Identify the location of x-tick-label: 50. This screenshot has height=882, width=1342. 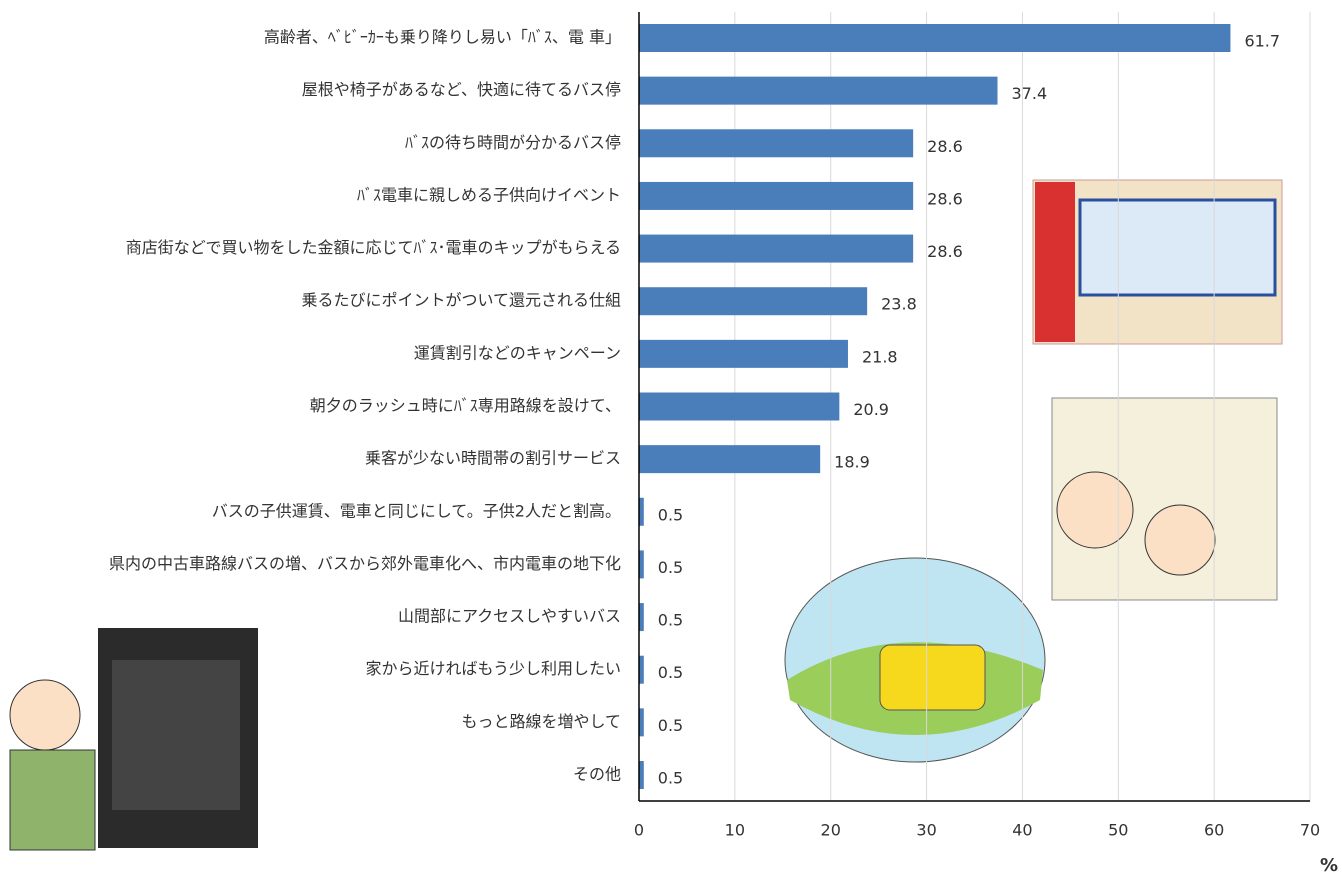
(1118, 830).